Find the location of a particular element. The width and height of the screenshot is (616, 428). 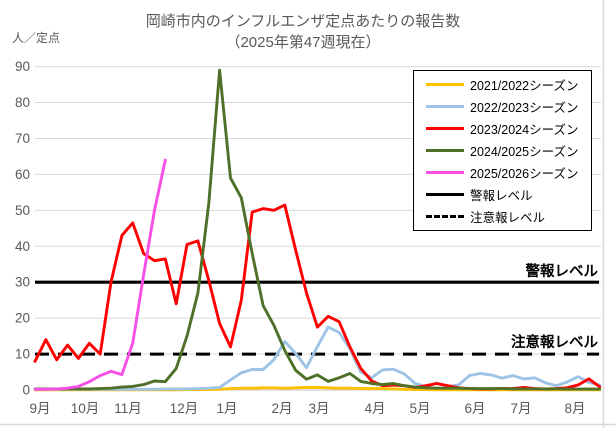

legend-item-label: 注意報レベル is located at coordinates (508, 218).